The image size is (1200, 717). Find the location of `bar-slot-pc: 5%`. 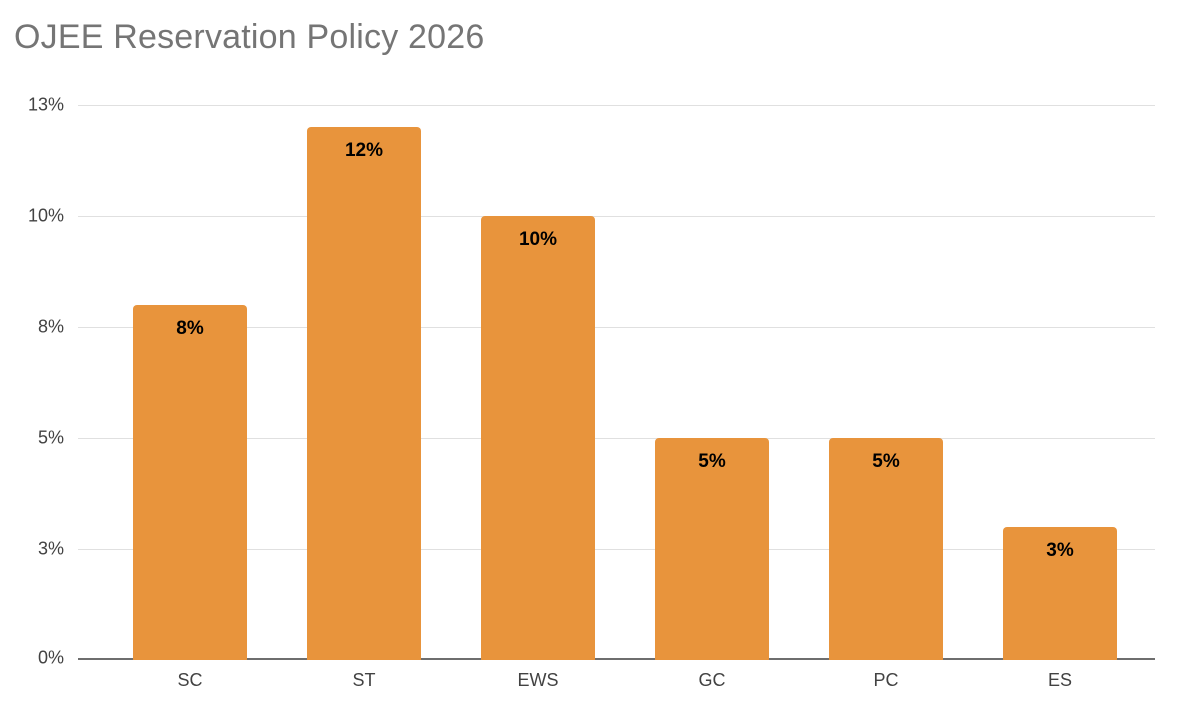

bar-slot-pc: 5% is located at coordinates (886, 382).